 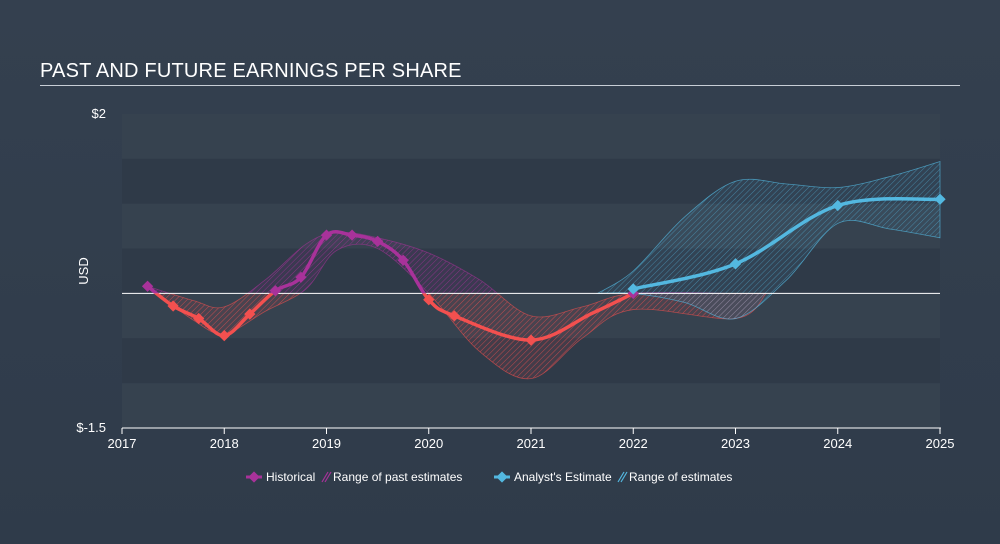 What do you see at coordinates (390, 262) in the screenshot?
I see `historical-line-positive` at bounding box center [390, 262].